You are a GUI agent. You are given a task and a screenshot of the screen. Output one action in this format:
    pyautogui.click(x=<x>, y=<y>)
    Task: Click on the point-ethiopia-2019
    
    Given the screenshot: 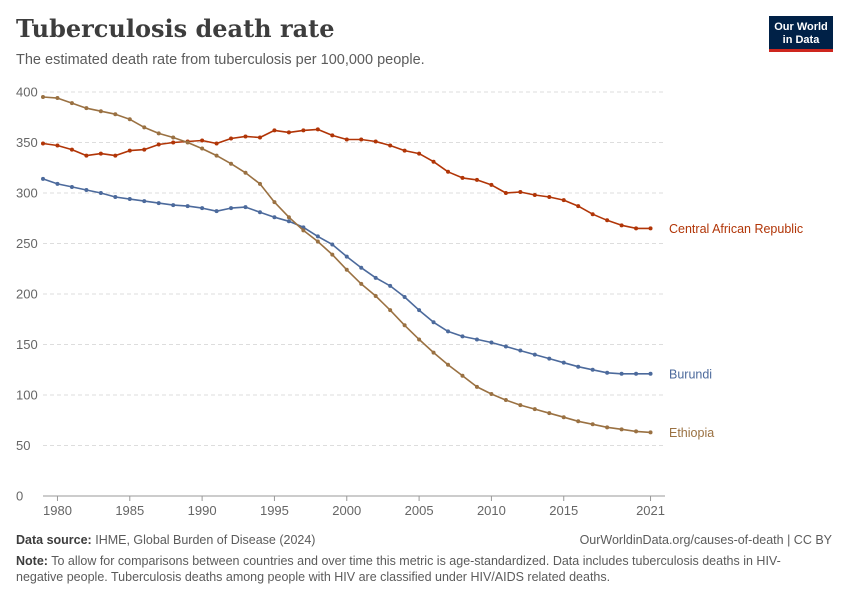 What is the action you would take?
    pyautogui.click(x=621, y=429)
    